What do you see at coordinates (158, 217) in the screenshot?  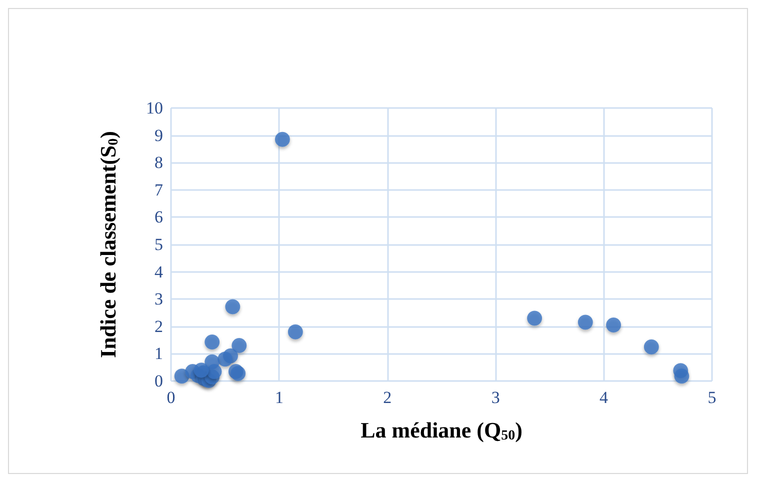 I see `y-tick-label: 6` at bounding box center [158, 217].